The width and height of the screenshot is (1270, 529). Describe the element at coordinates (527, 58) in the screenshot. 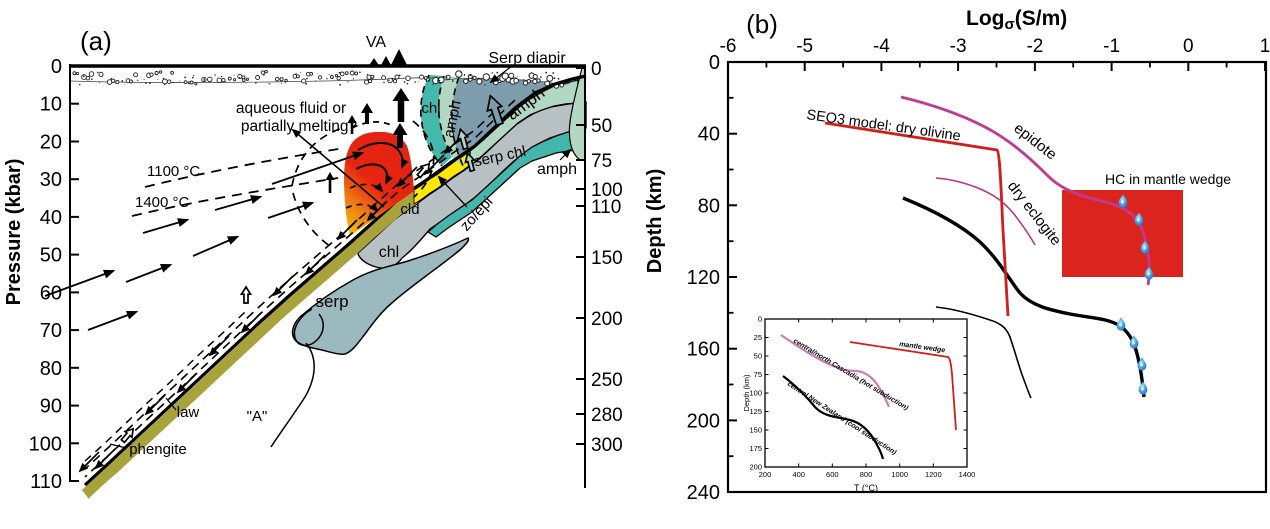

I see `svg-text: Serp diapir` at that location.